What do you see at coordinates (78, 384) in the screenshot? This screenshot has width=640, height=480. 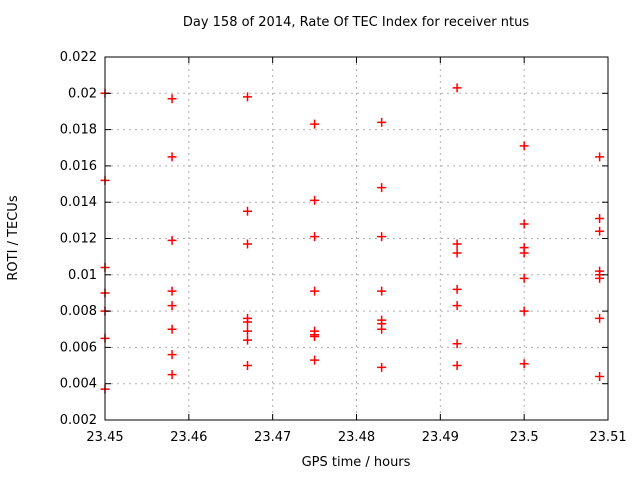 I see `y-tick-label: 0.004` at bounding box center [78, 384].